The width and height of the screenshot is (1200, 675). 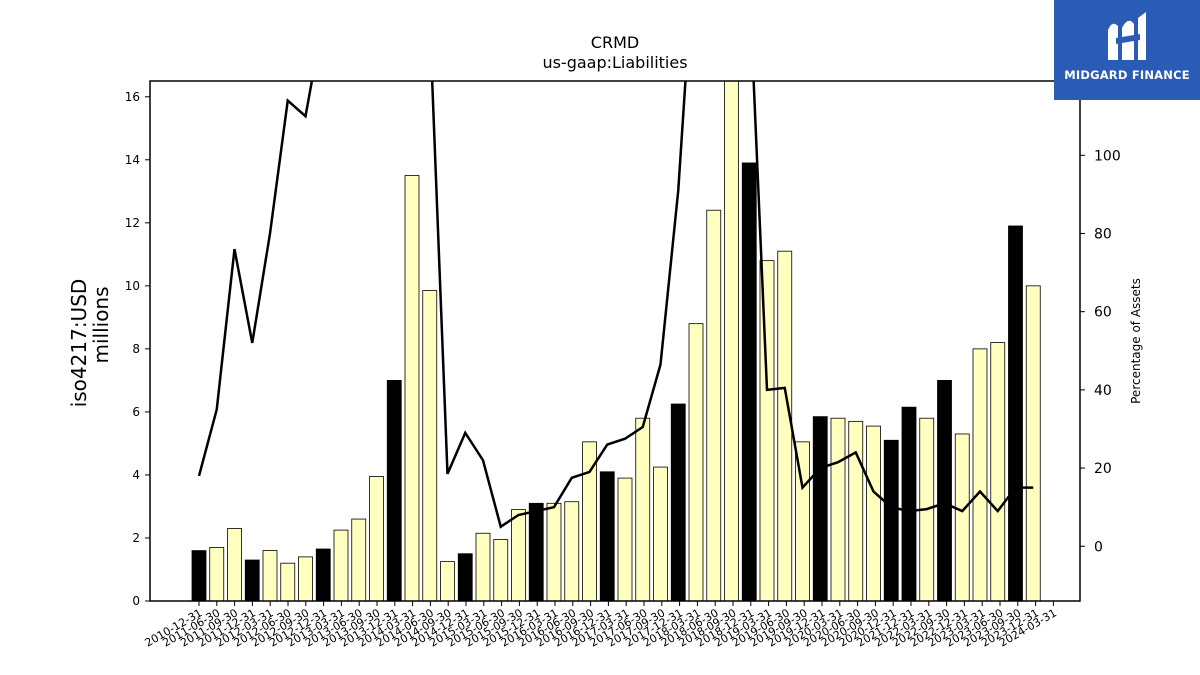 I want to click on y-right-tick-label: 60, so click(x=1103, y=313).